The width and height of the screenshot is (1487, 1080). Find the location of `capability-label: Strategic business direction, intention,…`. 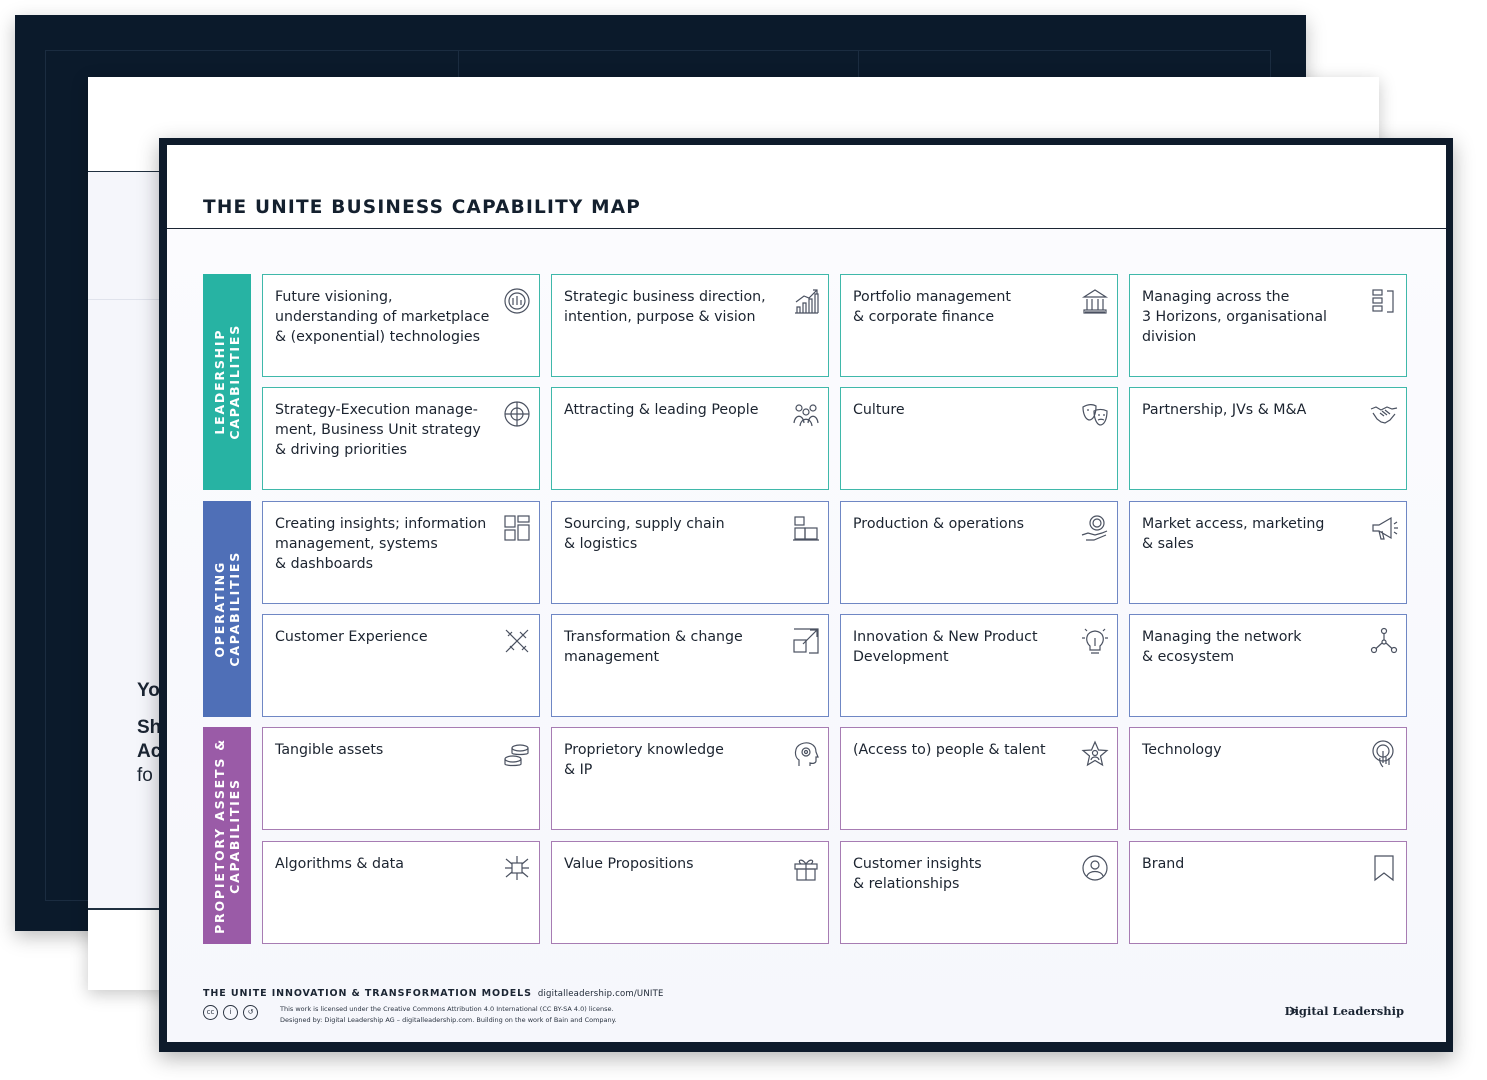

capability-label: Strategic business direction, intention,… is located at coordinates (665, 307).